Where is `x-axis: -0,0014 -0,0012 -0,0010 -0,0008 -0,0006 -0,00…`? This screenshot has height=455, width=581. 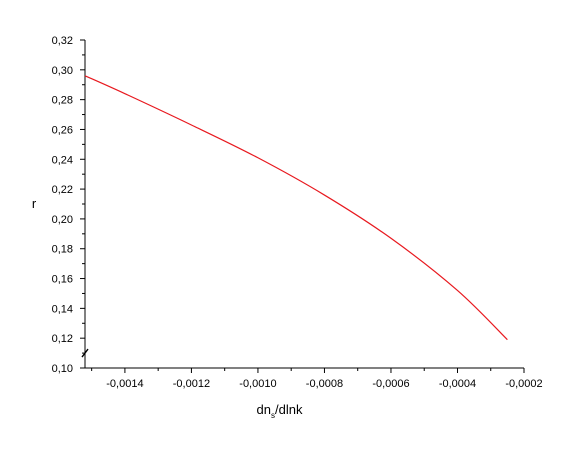
x-axis: -0,0014 -0,0012 -0,0010 -0,0008 -0,0006 -0,00… is located at coordinates (314, 378).